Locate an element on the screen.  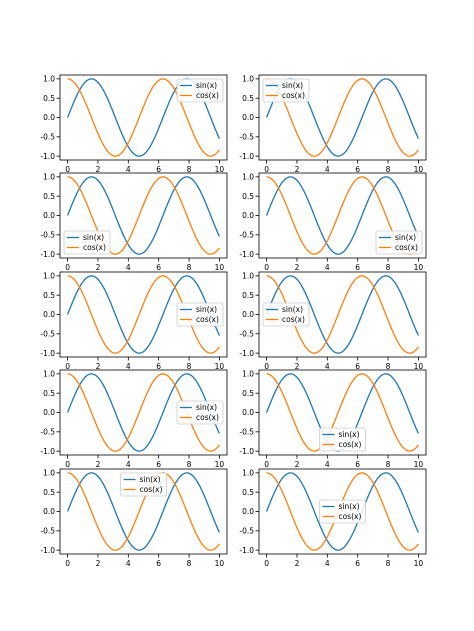
subplot-1: 0 2 4 6 8 10 1.0 0.5 0.0 -0.5 -1.0 sin(x)cos(x) is located at coordinates (134, 124).